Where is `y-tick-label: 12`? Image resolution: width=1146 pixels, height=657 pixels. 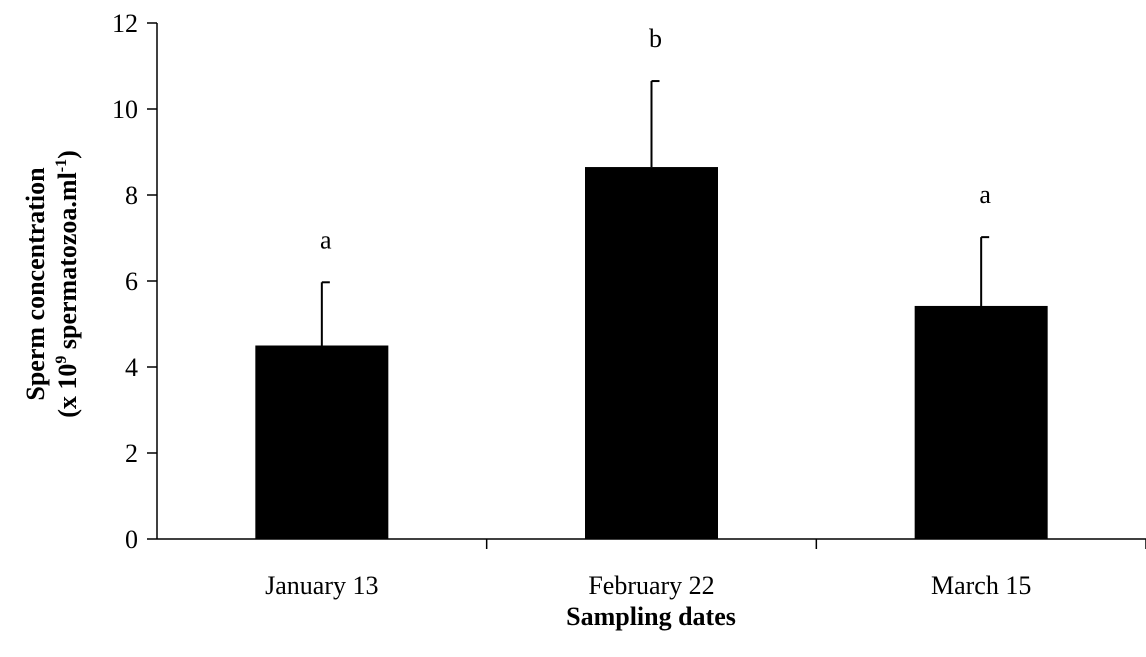
y-tick-label: 12 is located at coordinates (125, 23).